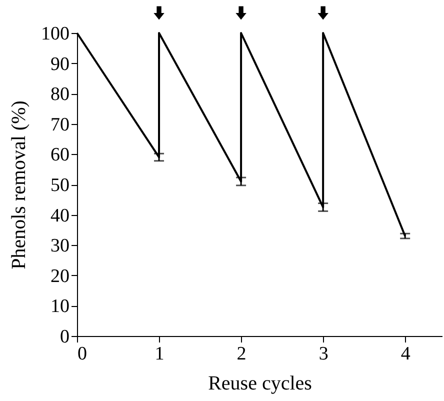 This screenshot has width=444, height=401. I want to click on y-axis-title: Phenols removal (%), so click(19, 185).